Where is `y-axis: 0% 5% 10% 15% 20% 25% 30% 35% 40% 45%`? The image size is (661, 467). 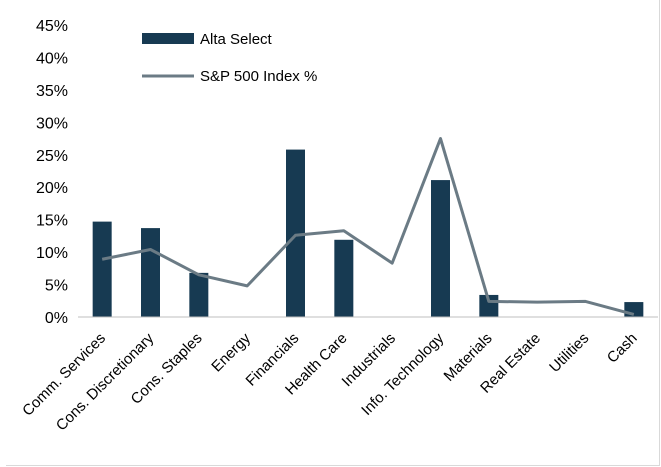
y-axis: 0% 5% 10% 15% 20% 25% 30% 35% 40% 45% is located at coordinates (52, 172).